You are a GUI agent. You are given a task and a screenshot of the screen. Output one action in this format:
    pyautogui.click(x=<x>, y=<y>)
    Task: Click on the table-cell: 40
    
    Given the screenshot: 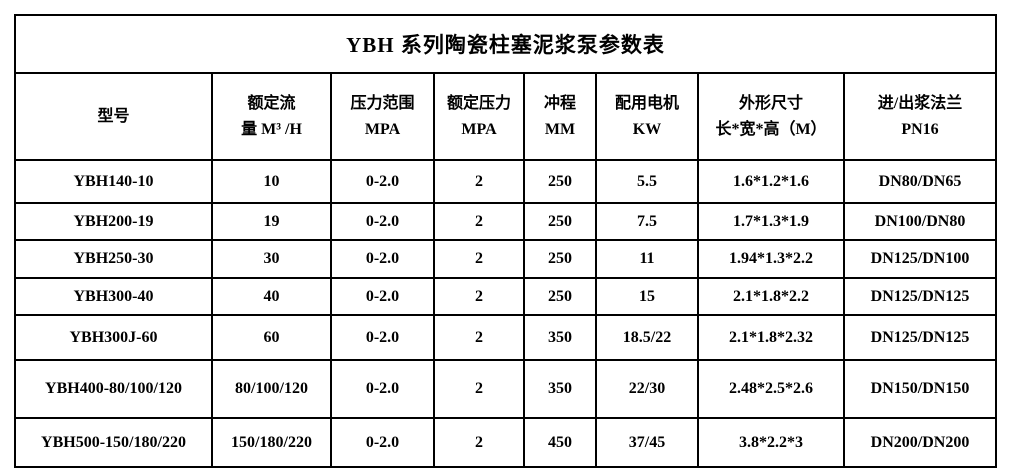 What is the action you would take?
    pyautogui.click(x=271, y=296)
    